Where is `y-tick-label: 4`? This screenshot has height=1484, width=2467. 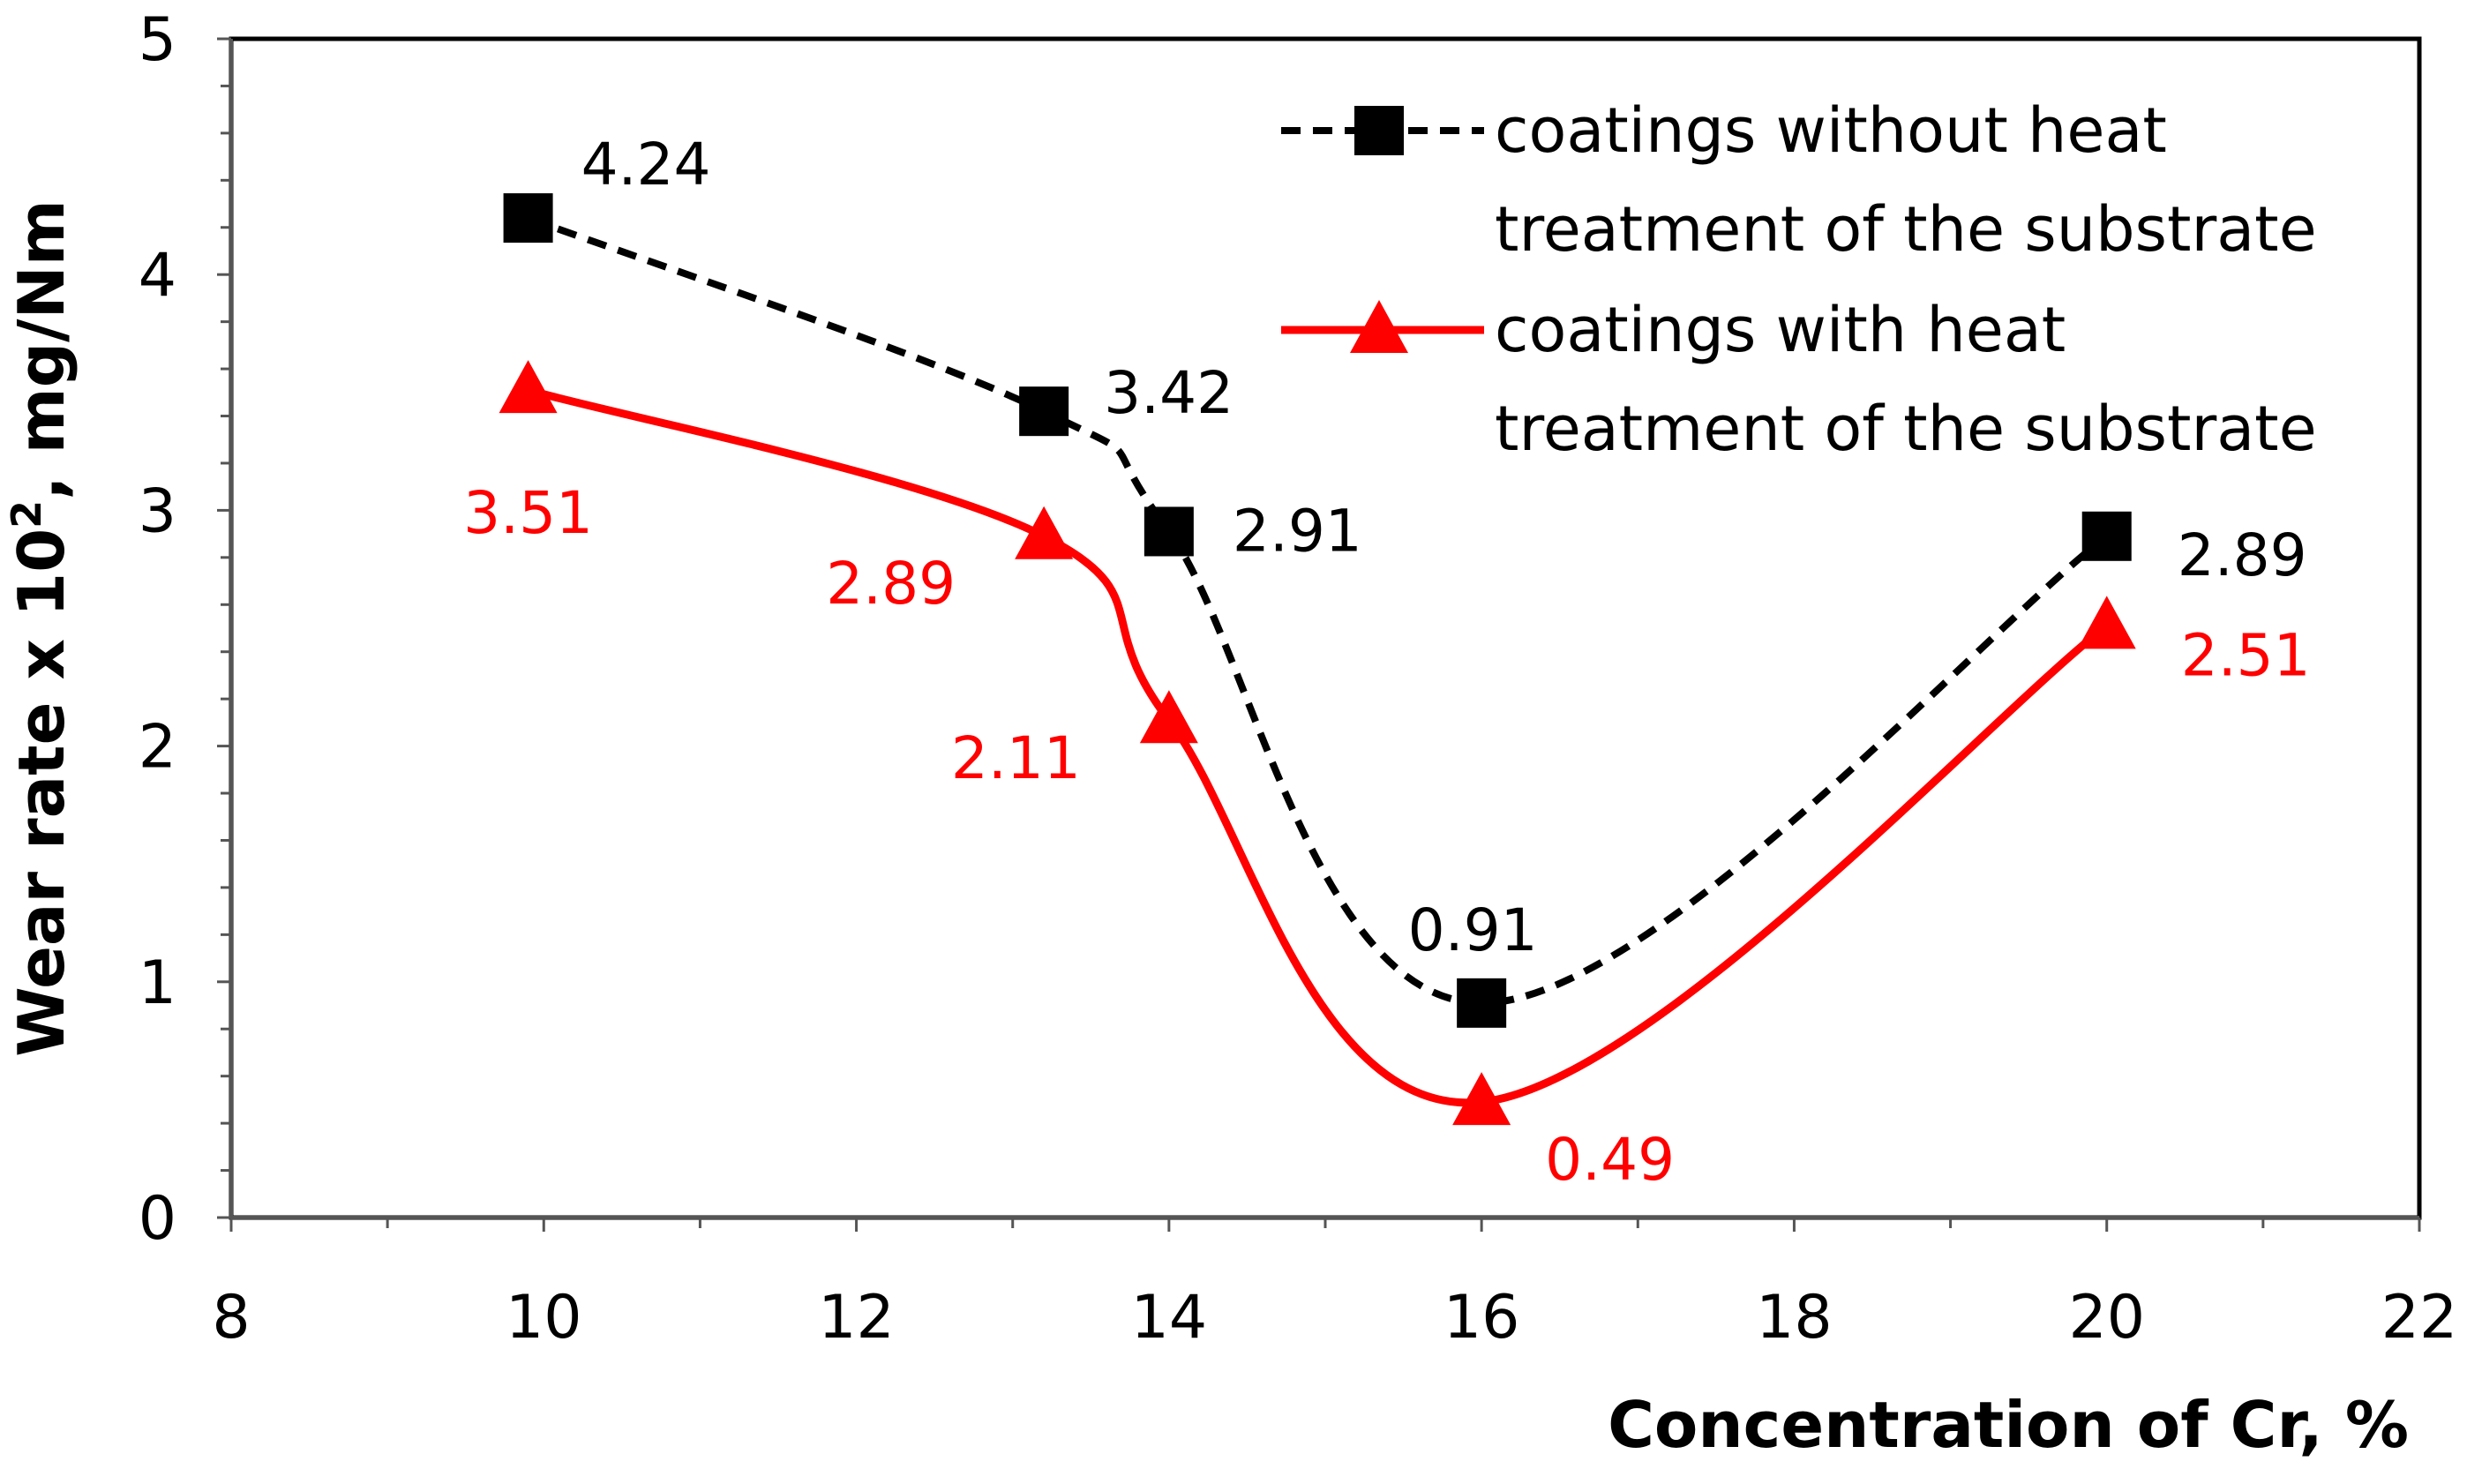 y-tick-label: 4 is located at coordinates (157, 276).